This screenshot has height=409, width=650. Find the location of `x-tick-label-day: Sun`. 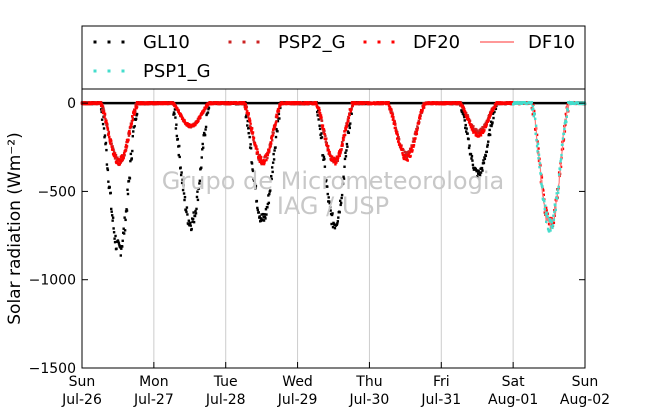

x-tick-label-day: Sun is located at coordinates (82, 382).